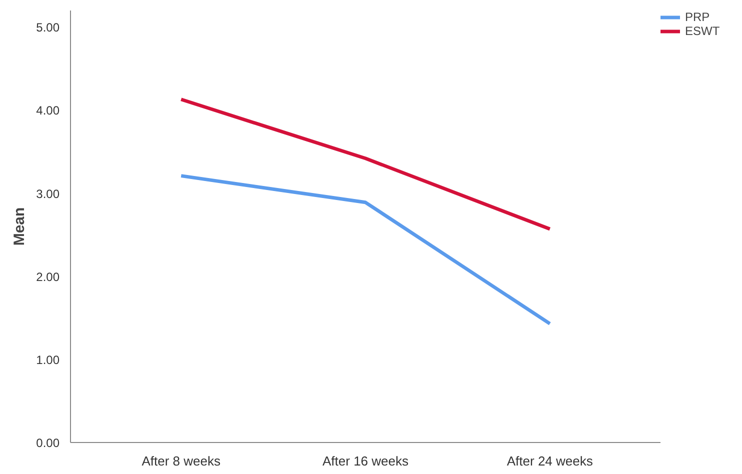  I want to click on x-tick-label: After 16 weeks, so click(365, 461).